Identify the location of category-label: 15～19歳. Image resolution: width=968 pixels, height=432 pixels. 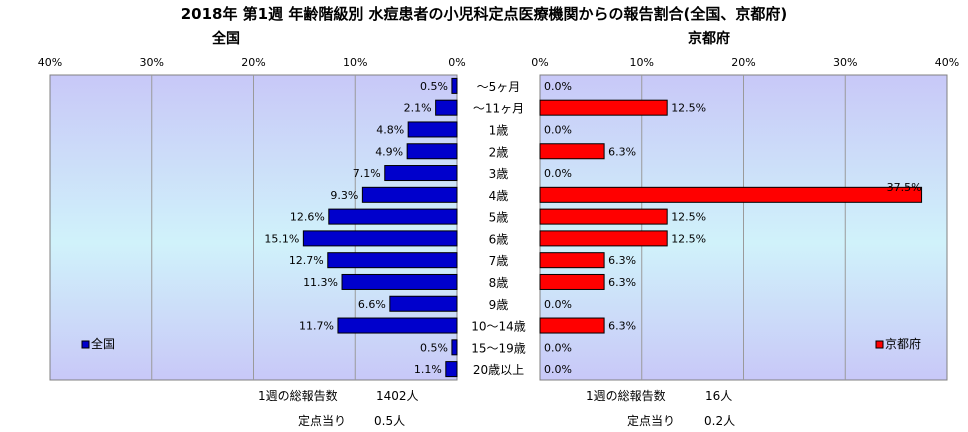
(498, 348).